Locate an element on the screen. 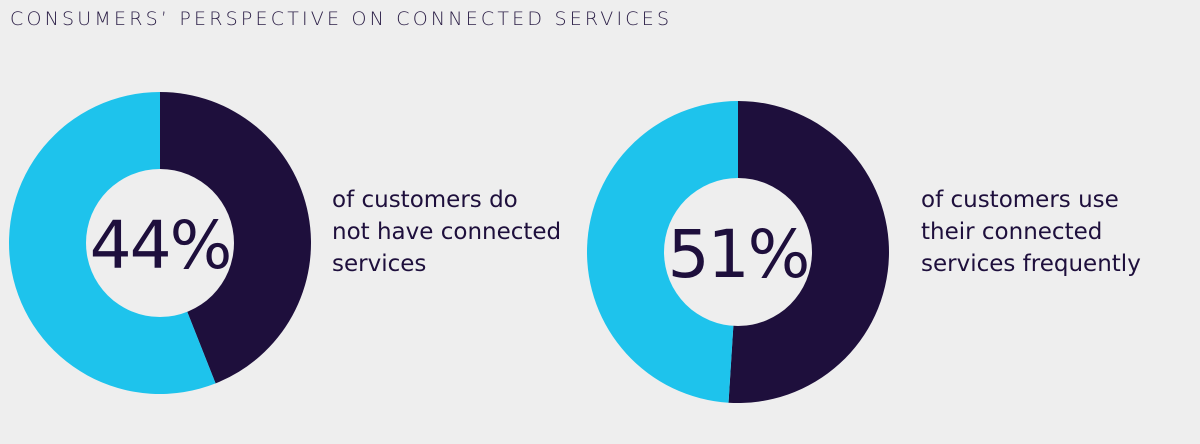 The width and height of the screenshot is (1200, 444). caption-line: services frequently is located at coordinates (1031, 264).